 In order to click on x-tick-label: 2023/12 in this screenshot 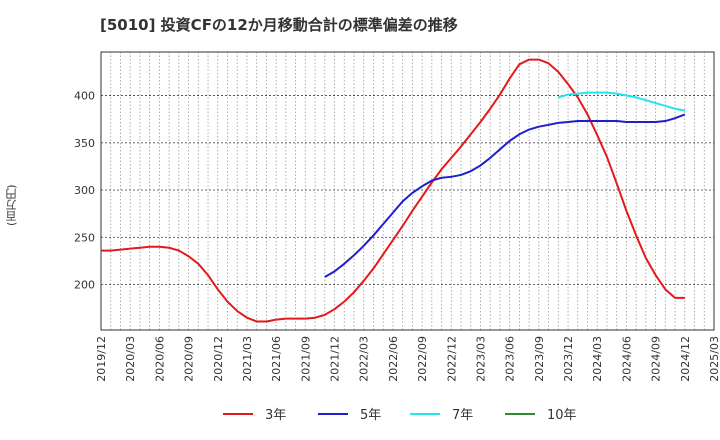, I will do `click(568, 359)`.